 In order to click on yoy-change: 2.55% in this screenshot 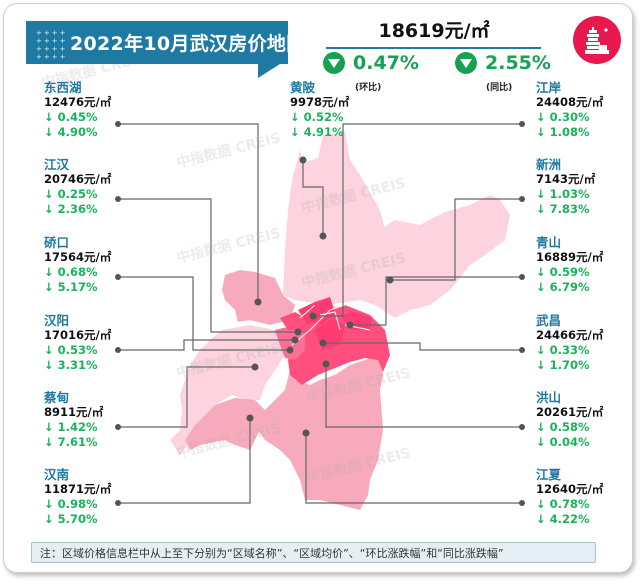, I will do `click(503, 63)`.